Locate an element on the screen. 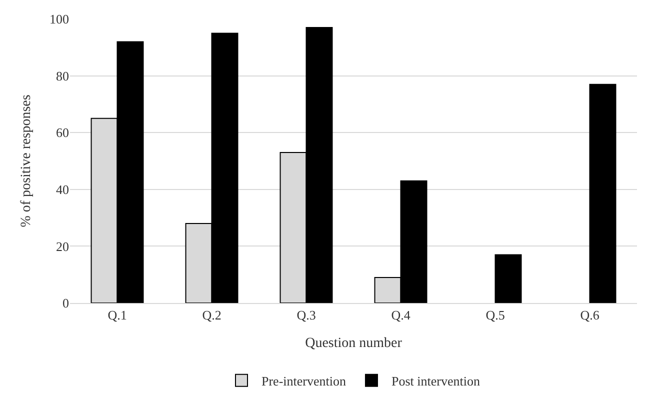 The image size is (652, 407). y-tick-label: 0 is located at coordinates (65, 303).